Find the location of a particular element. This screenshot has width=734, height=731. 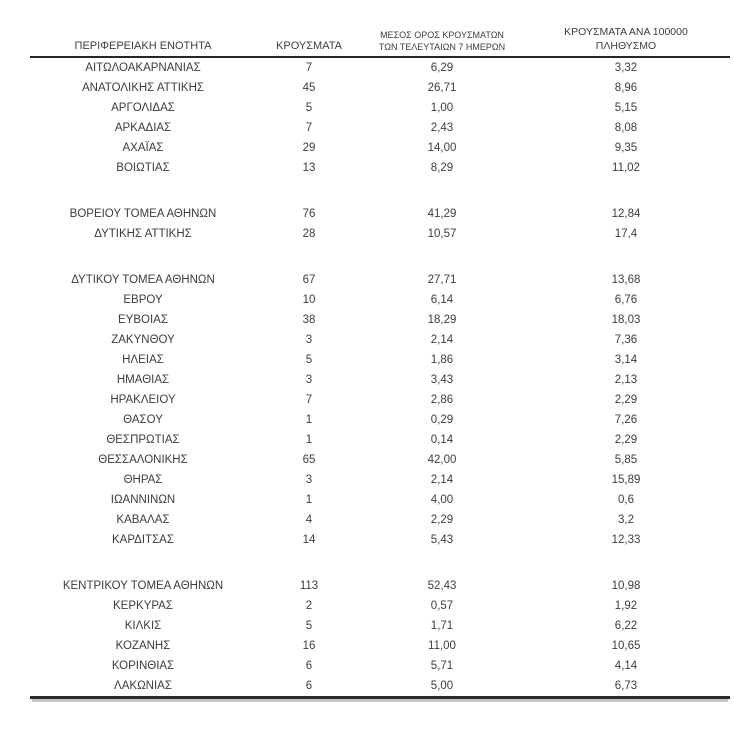

per-100k-cell: 4,14 is located at coordinates (626, 666).